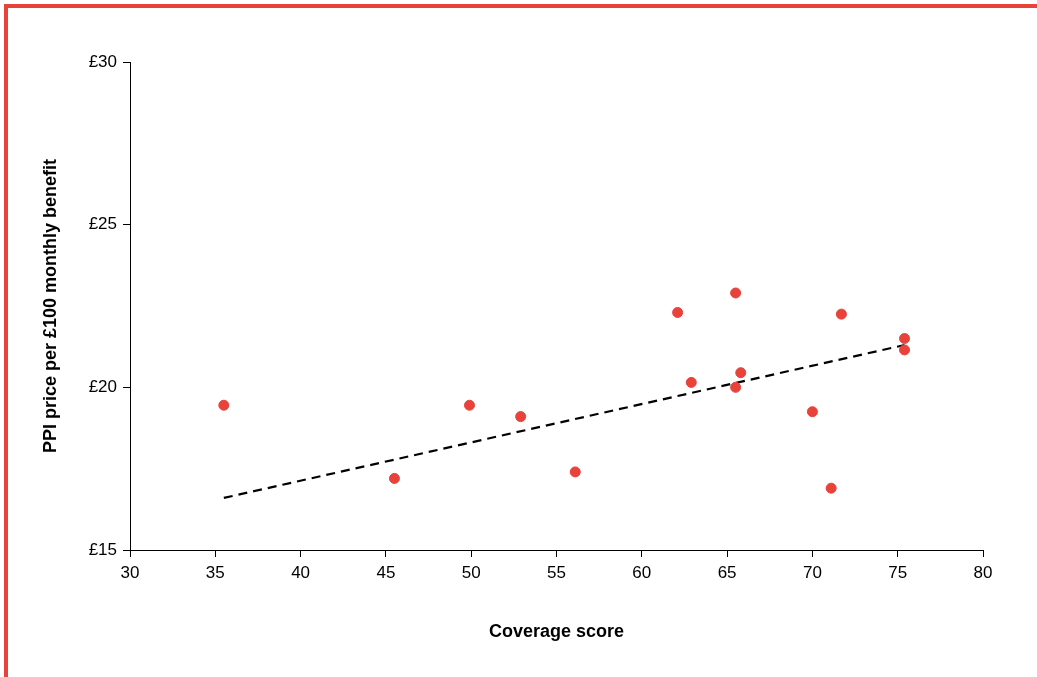 The width and height of the screenshot is (1037, 677). What do you see at coordinates (130, 572) in the screenshot?
I see `x-tick-label: 30` at bounding box center [130, 572].